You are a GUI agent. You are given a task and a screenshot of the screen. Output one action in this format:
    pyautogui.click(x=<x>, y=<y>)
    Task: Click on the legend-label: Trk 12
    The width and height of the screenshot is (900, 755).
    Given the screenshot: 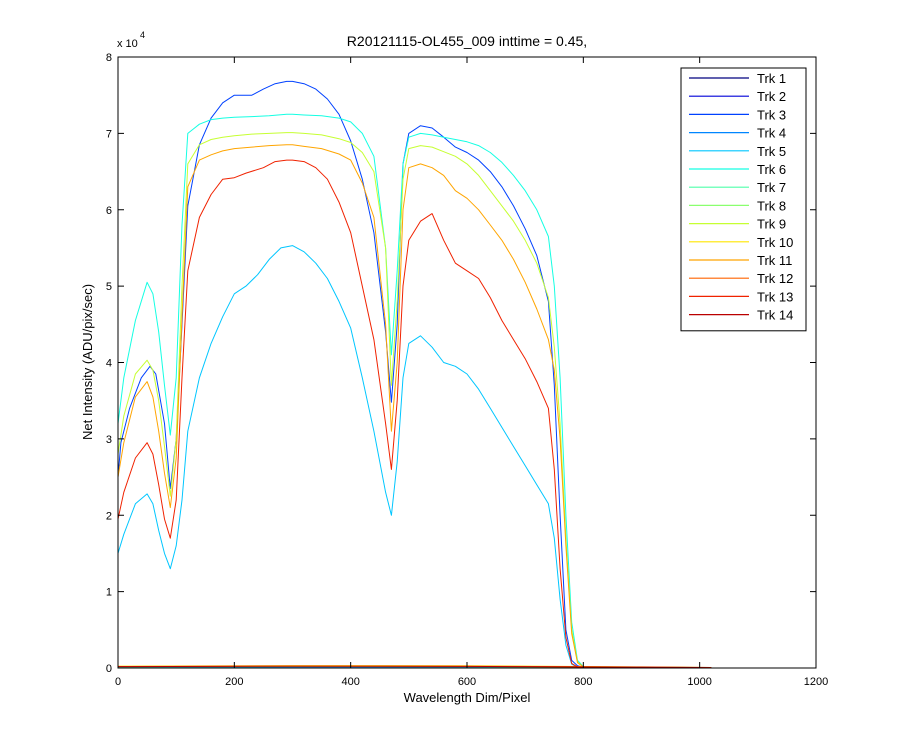 What is the action you would take?
    pyautogui.click(x=775, y=278)
    